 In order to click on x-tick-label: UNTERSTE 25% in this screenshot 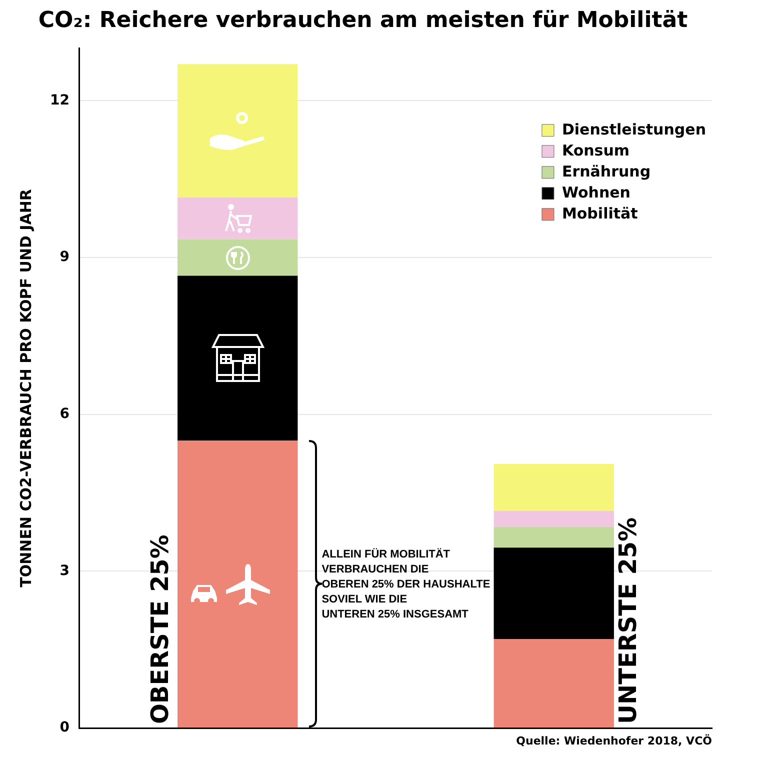, I will do `click(628, 620)`.